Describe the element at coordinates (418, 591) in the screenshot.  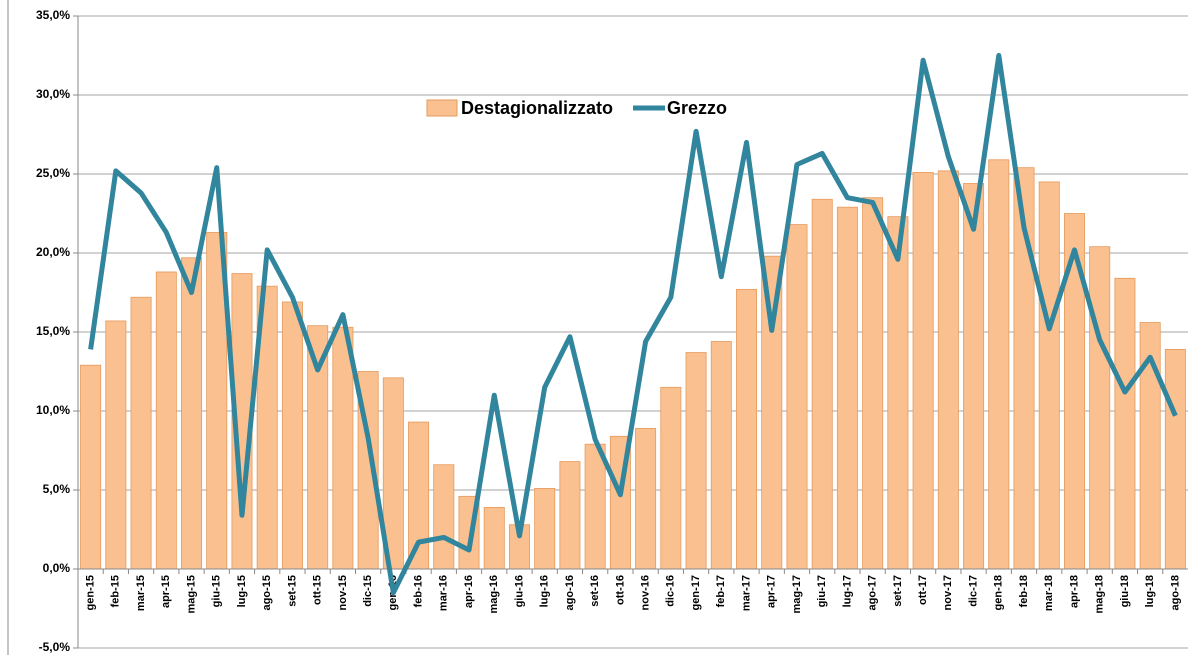
I see `x-tick-label: feb-16` at that location.